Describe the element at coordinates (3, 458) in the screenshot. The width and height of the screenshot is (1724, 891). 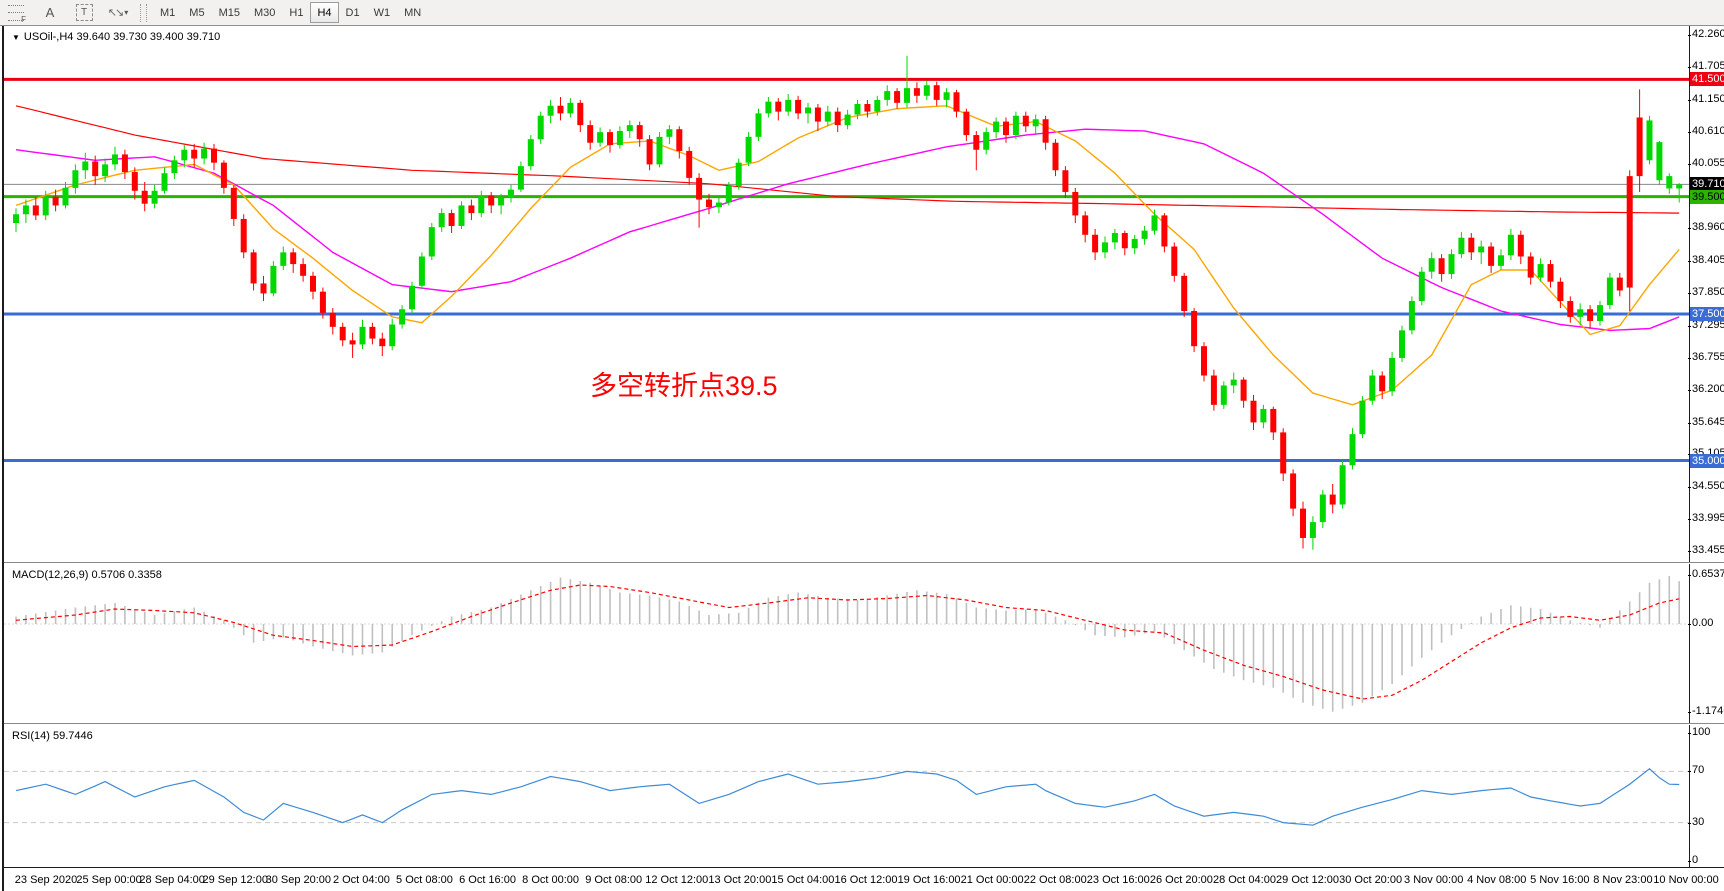
I see `window-left-edge` at that location.